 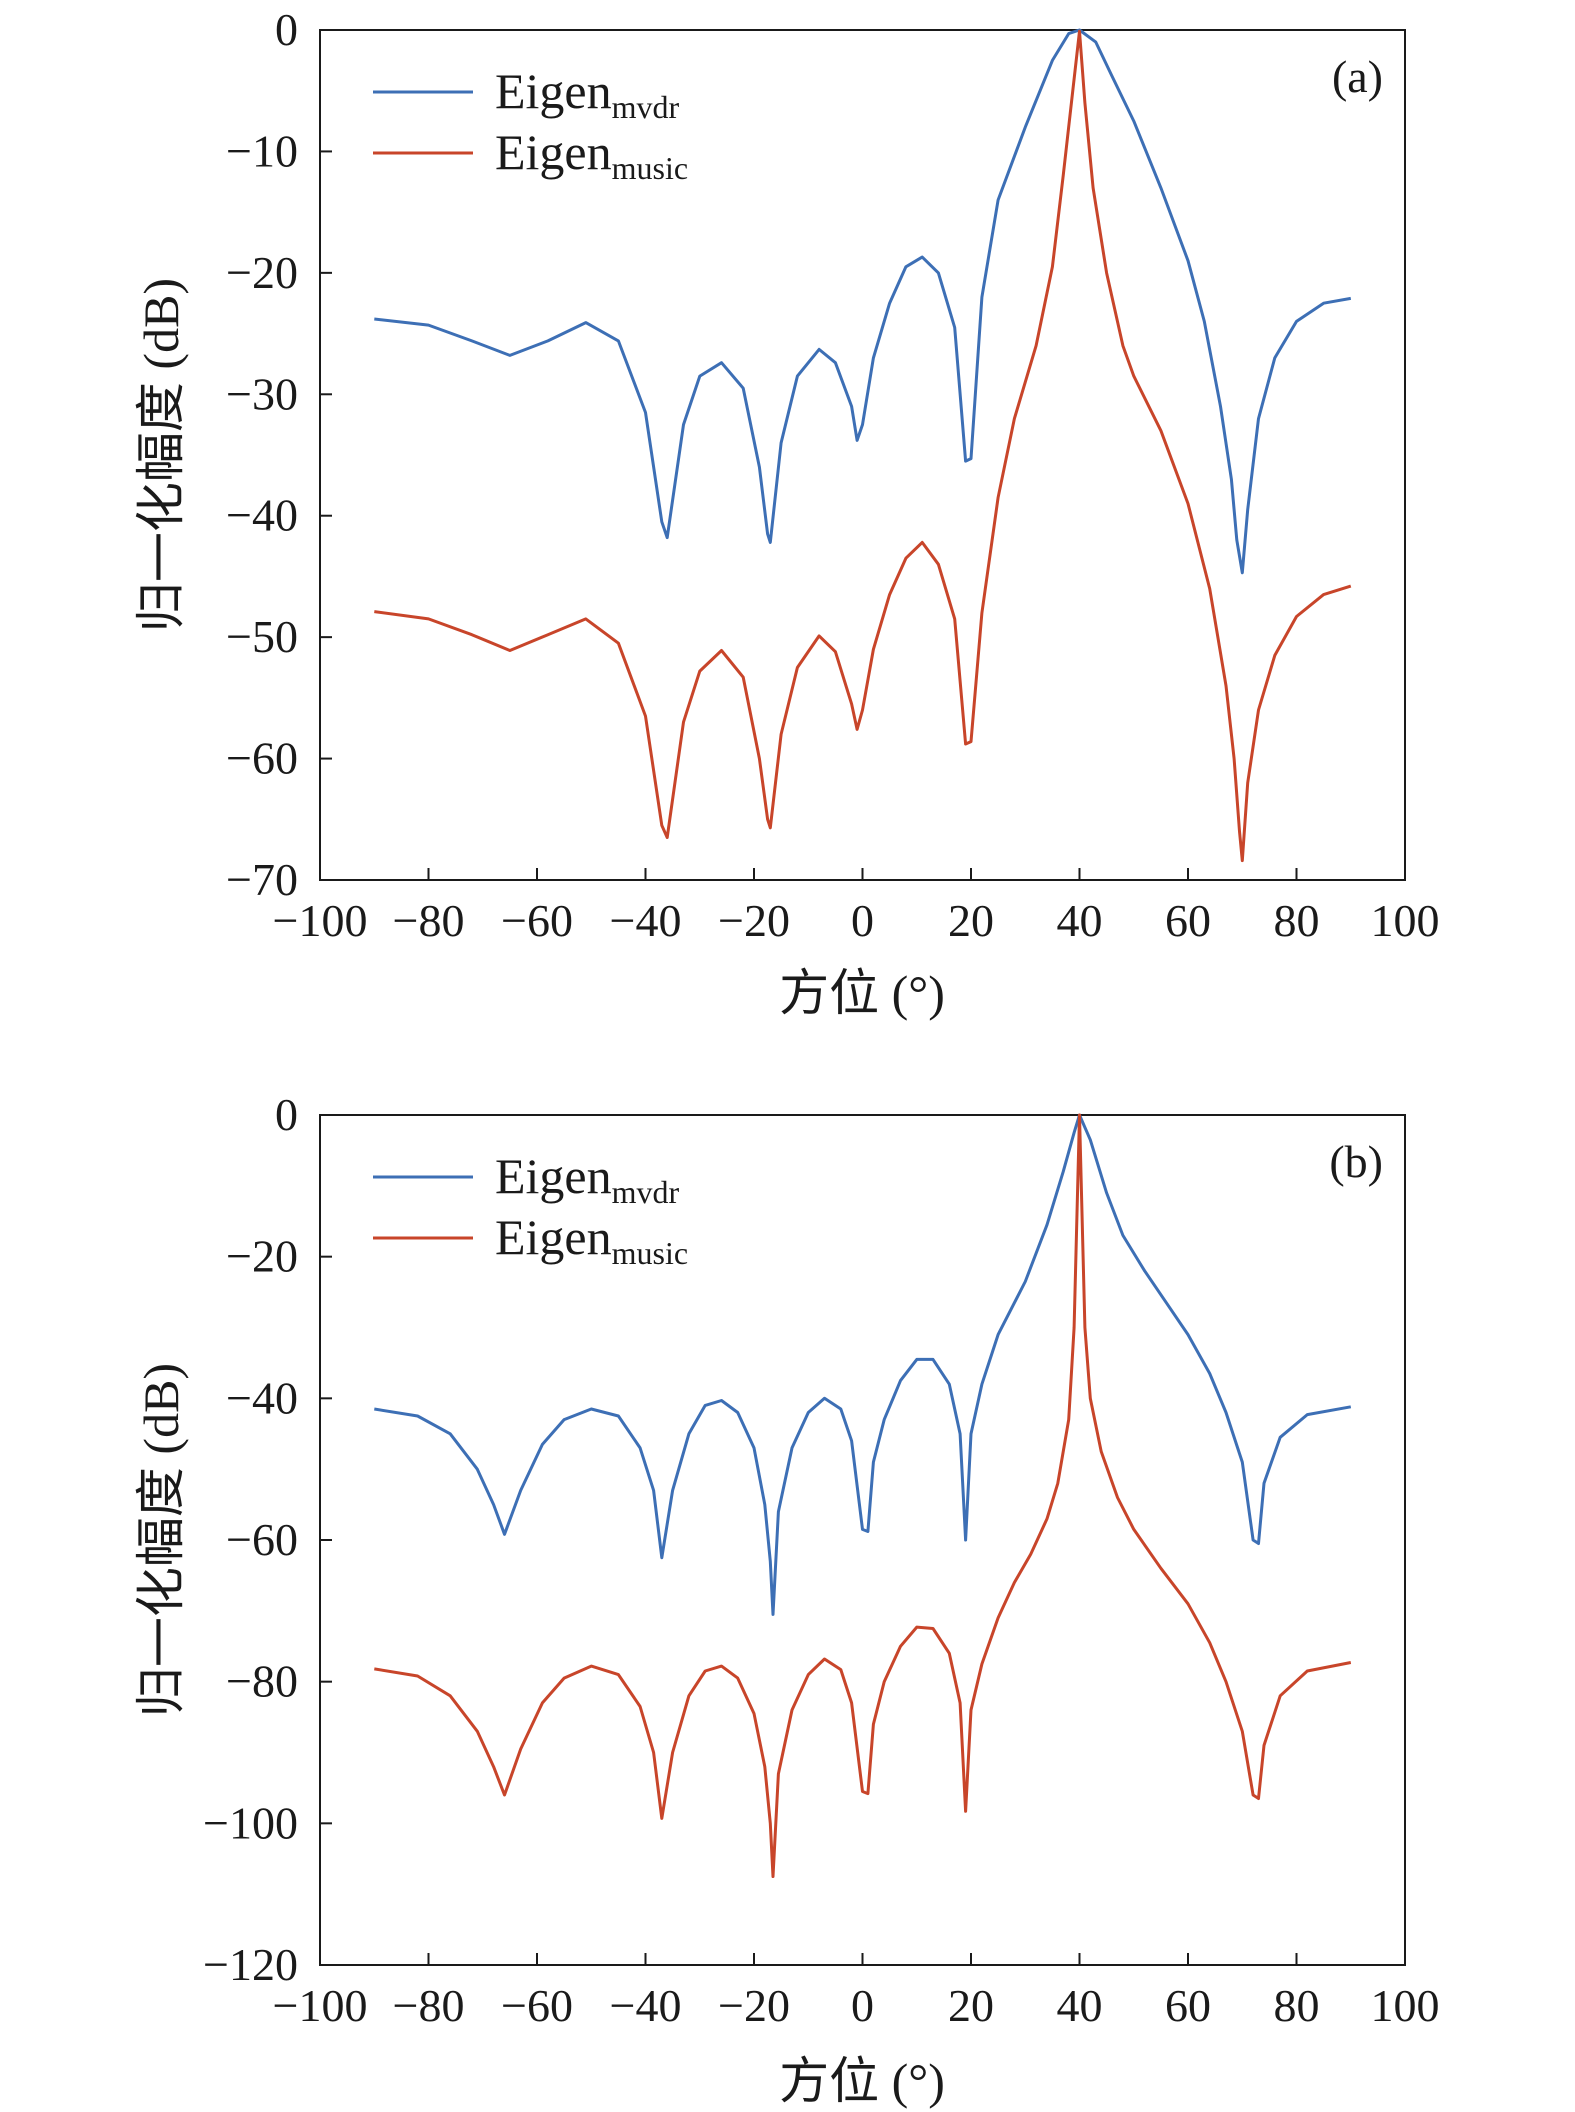 What do you see at coordinates (250, 1822) in the screenshot?
I see `y-tick-label: −100` at bounding box center [250, 1822].